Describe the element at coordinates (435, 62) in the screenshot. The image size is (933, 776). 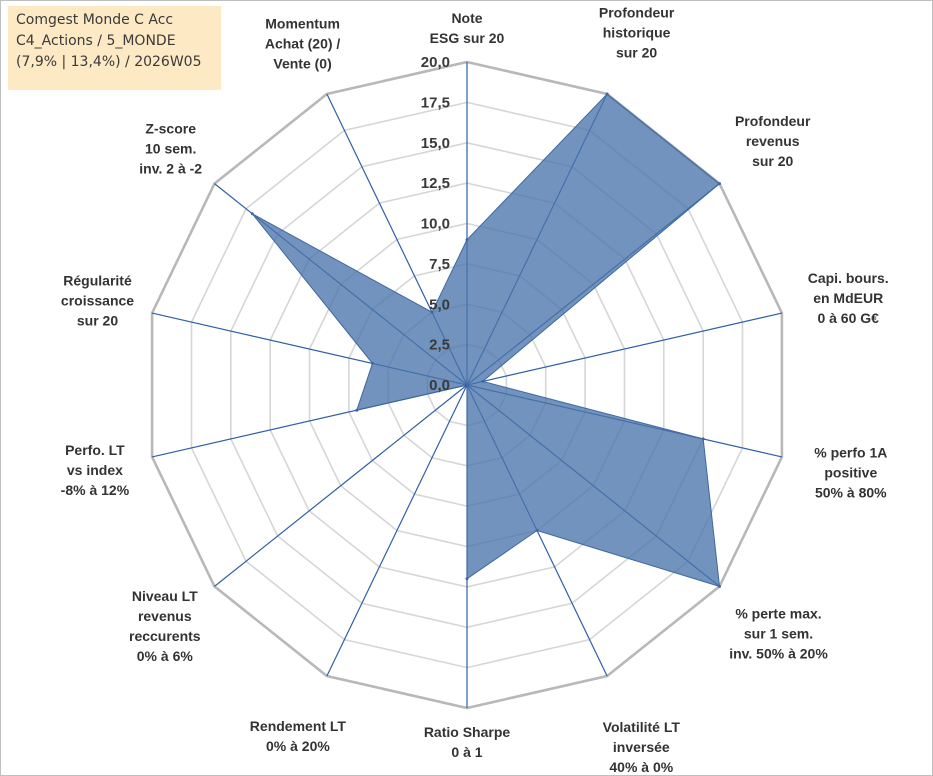
I see `tick-label-8: 20,0` at that location.